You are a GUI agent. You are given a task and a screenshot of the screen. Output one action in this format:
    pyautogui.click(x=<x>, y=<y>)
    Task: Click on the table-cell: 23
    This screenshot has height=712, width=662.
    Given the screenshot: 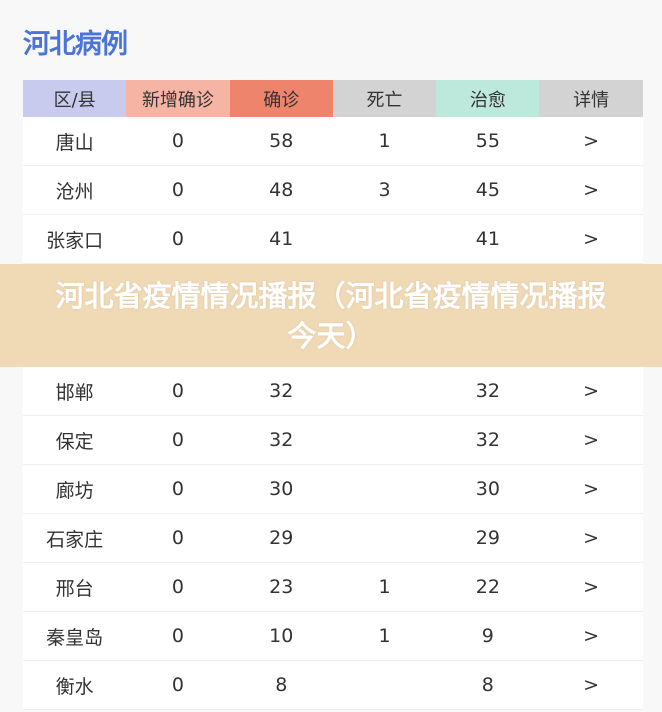 What is the action you would take?
    pyautogui.click(x=281, y=587)
    